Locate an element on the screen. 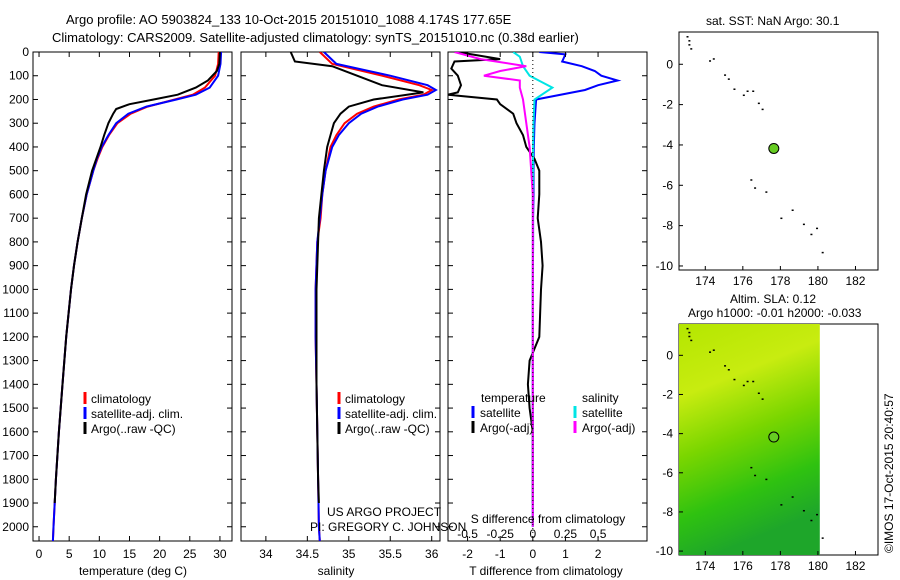  temperature-xtick-label: 30 is located at coordinates (220, 554).